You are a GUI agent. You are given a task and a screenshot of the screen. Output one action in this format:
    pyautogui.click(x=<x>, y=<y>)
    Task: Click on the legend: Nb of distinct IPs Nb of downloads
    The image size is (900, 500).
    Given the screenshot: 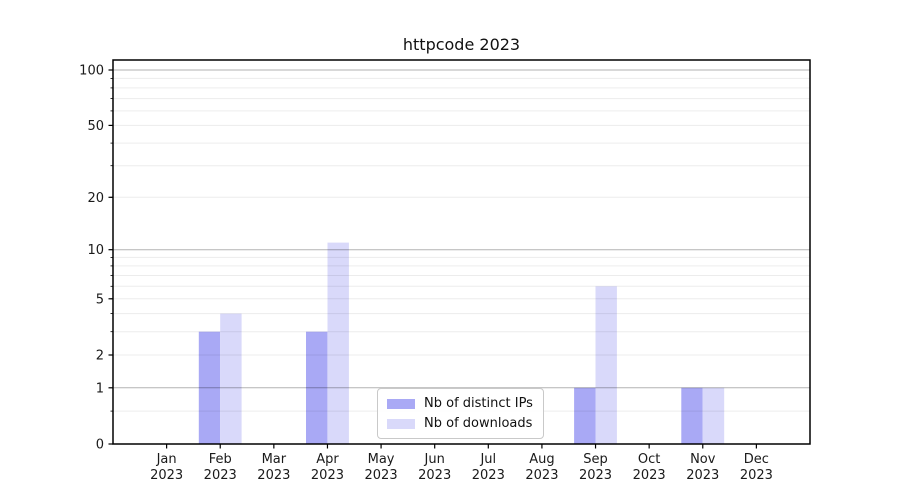 What is the action you would take?
    pyautogui.click(x=460, y=413)
    